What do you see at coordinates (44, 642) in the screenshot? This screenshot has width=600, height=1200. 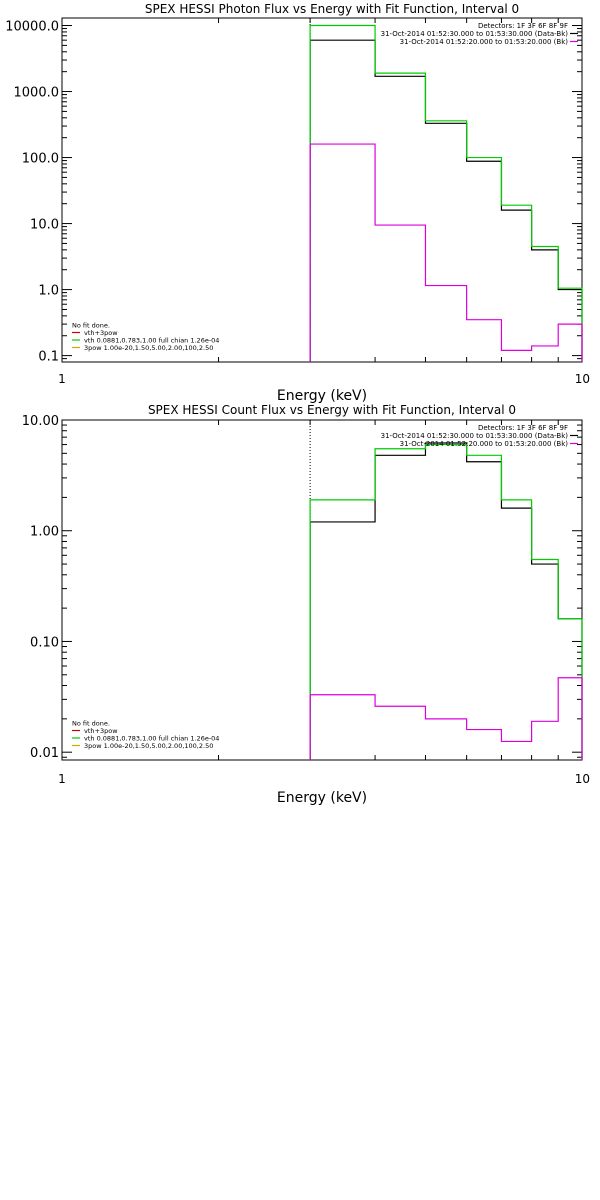 I see `y-tick-label: 0.10` at bounding box center [44, 642].